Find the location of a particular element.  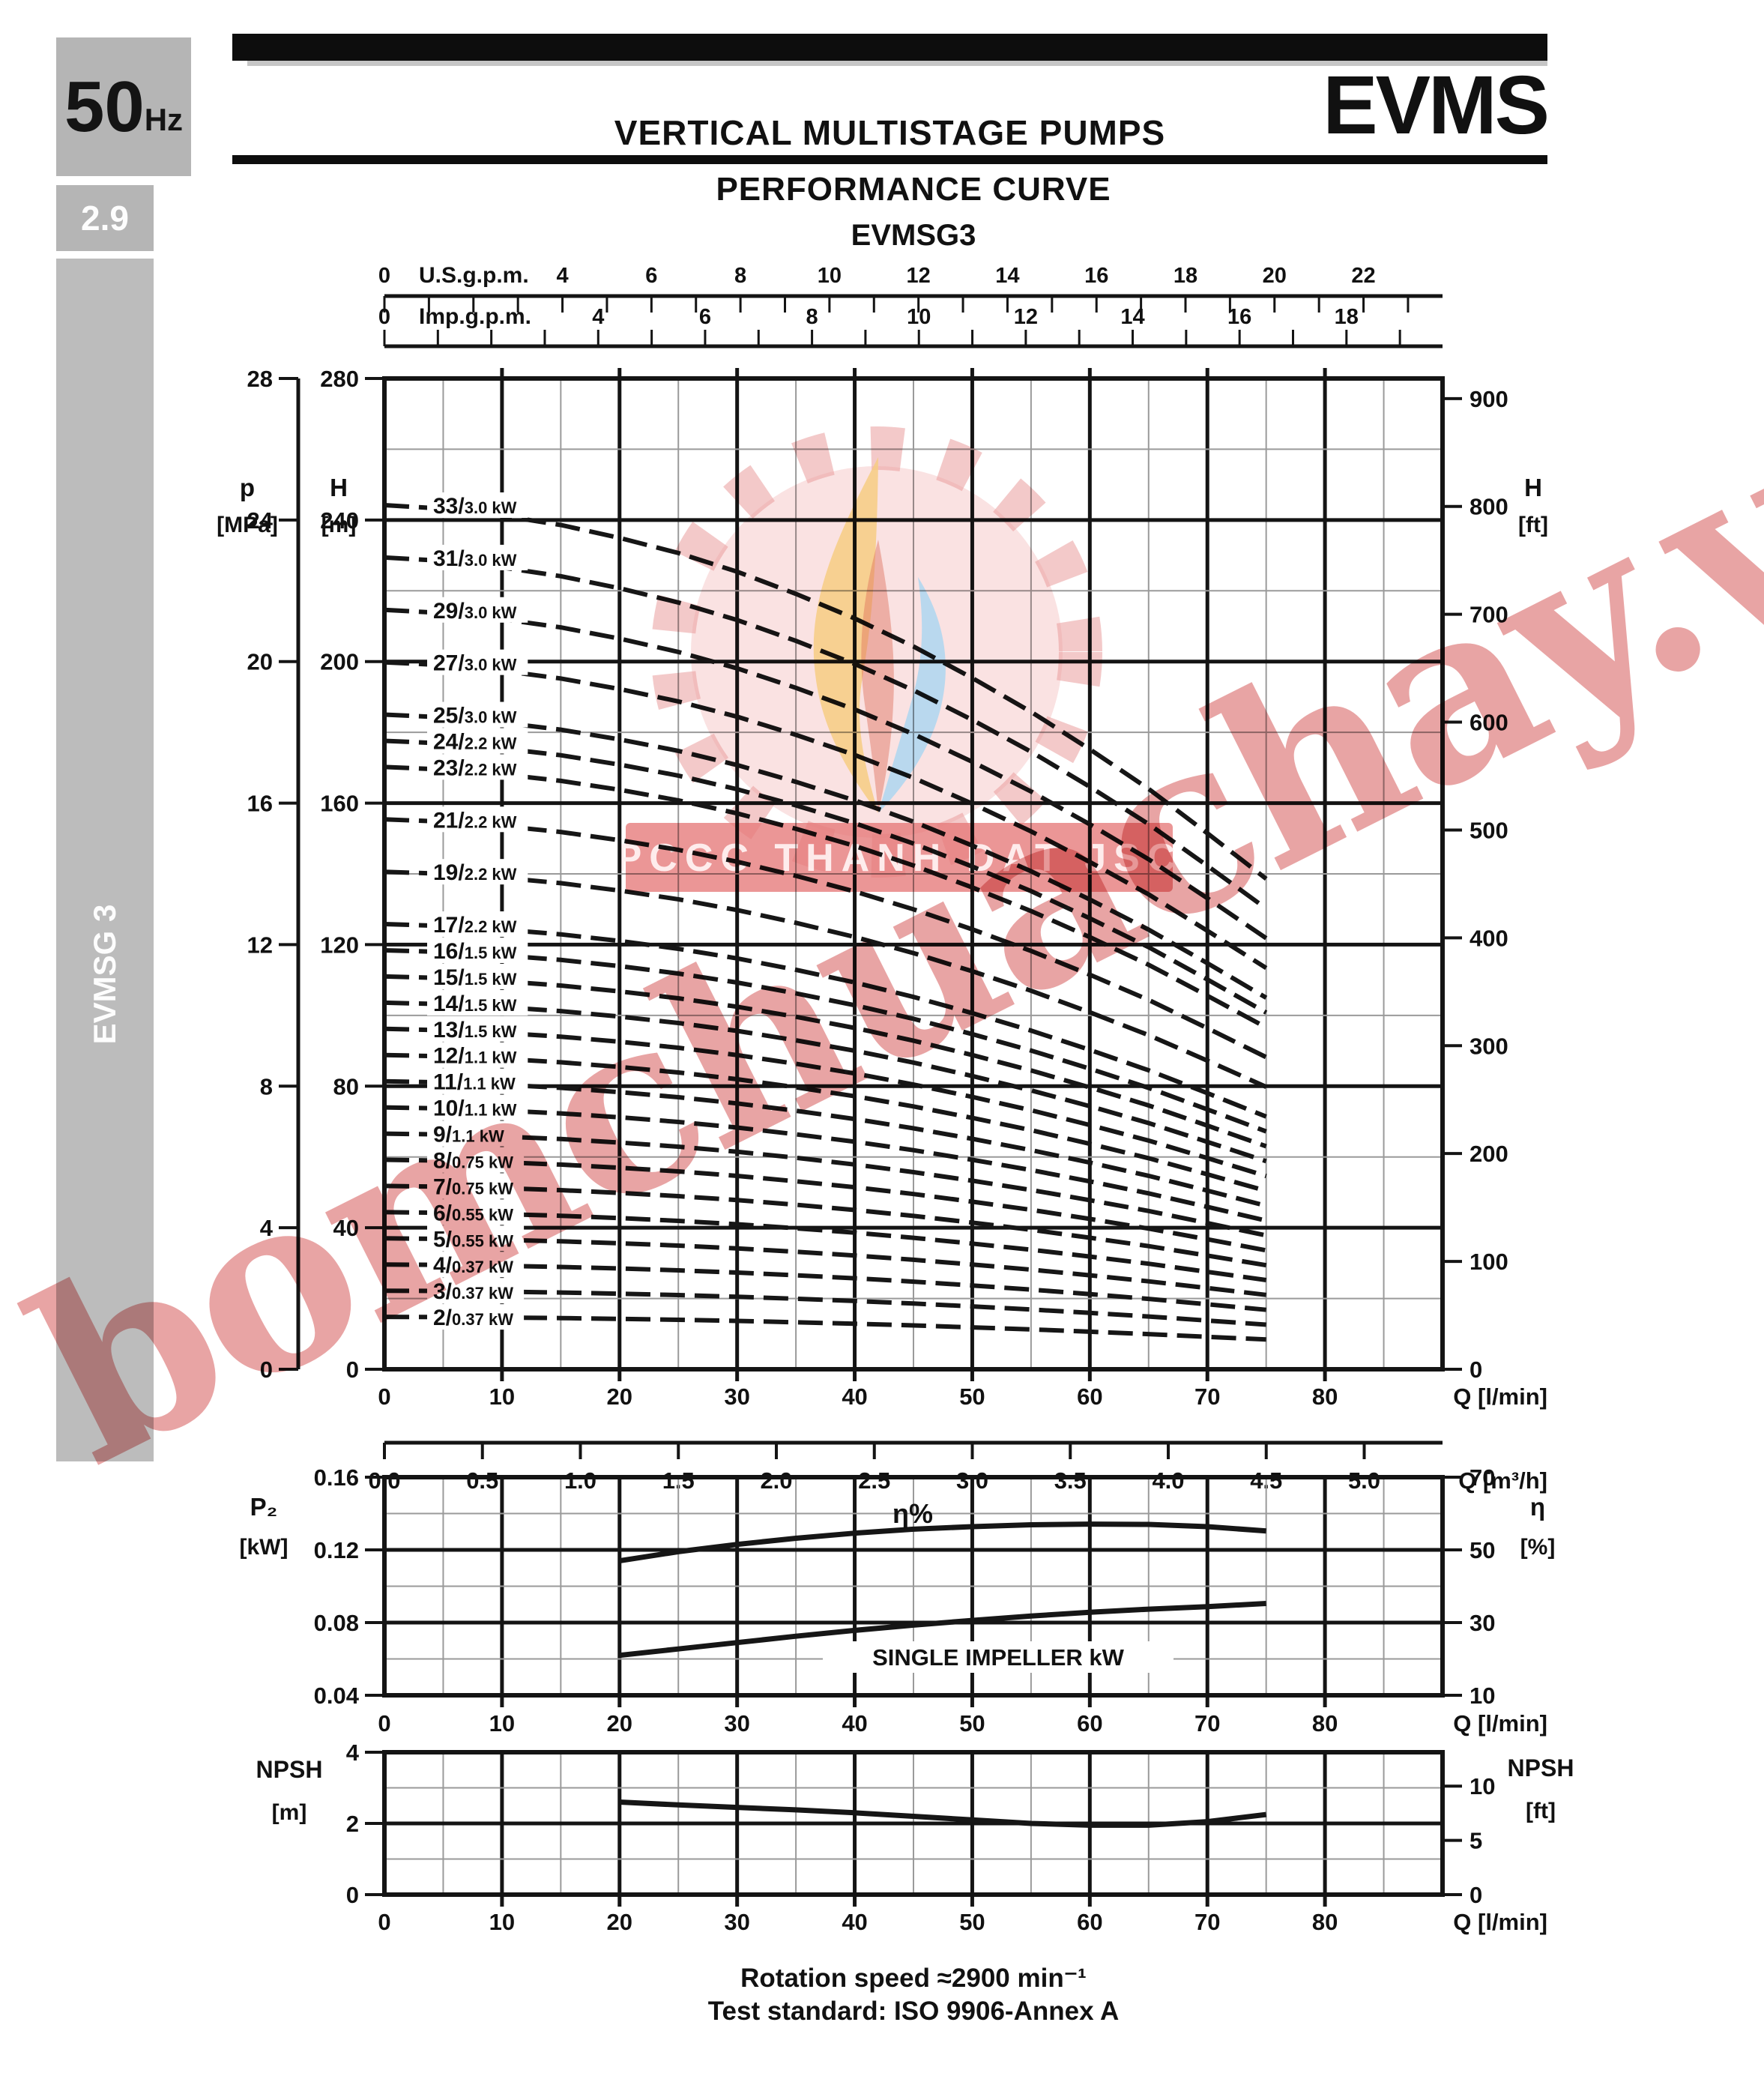

usgpm-tick-label: 4 is located at coordinates (562, 276).